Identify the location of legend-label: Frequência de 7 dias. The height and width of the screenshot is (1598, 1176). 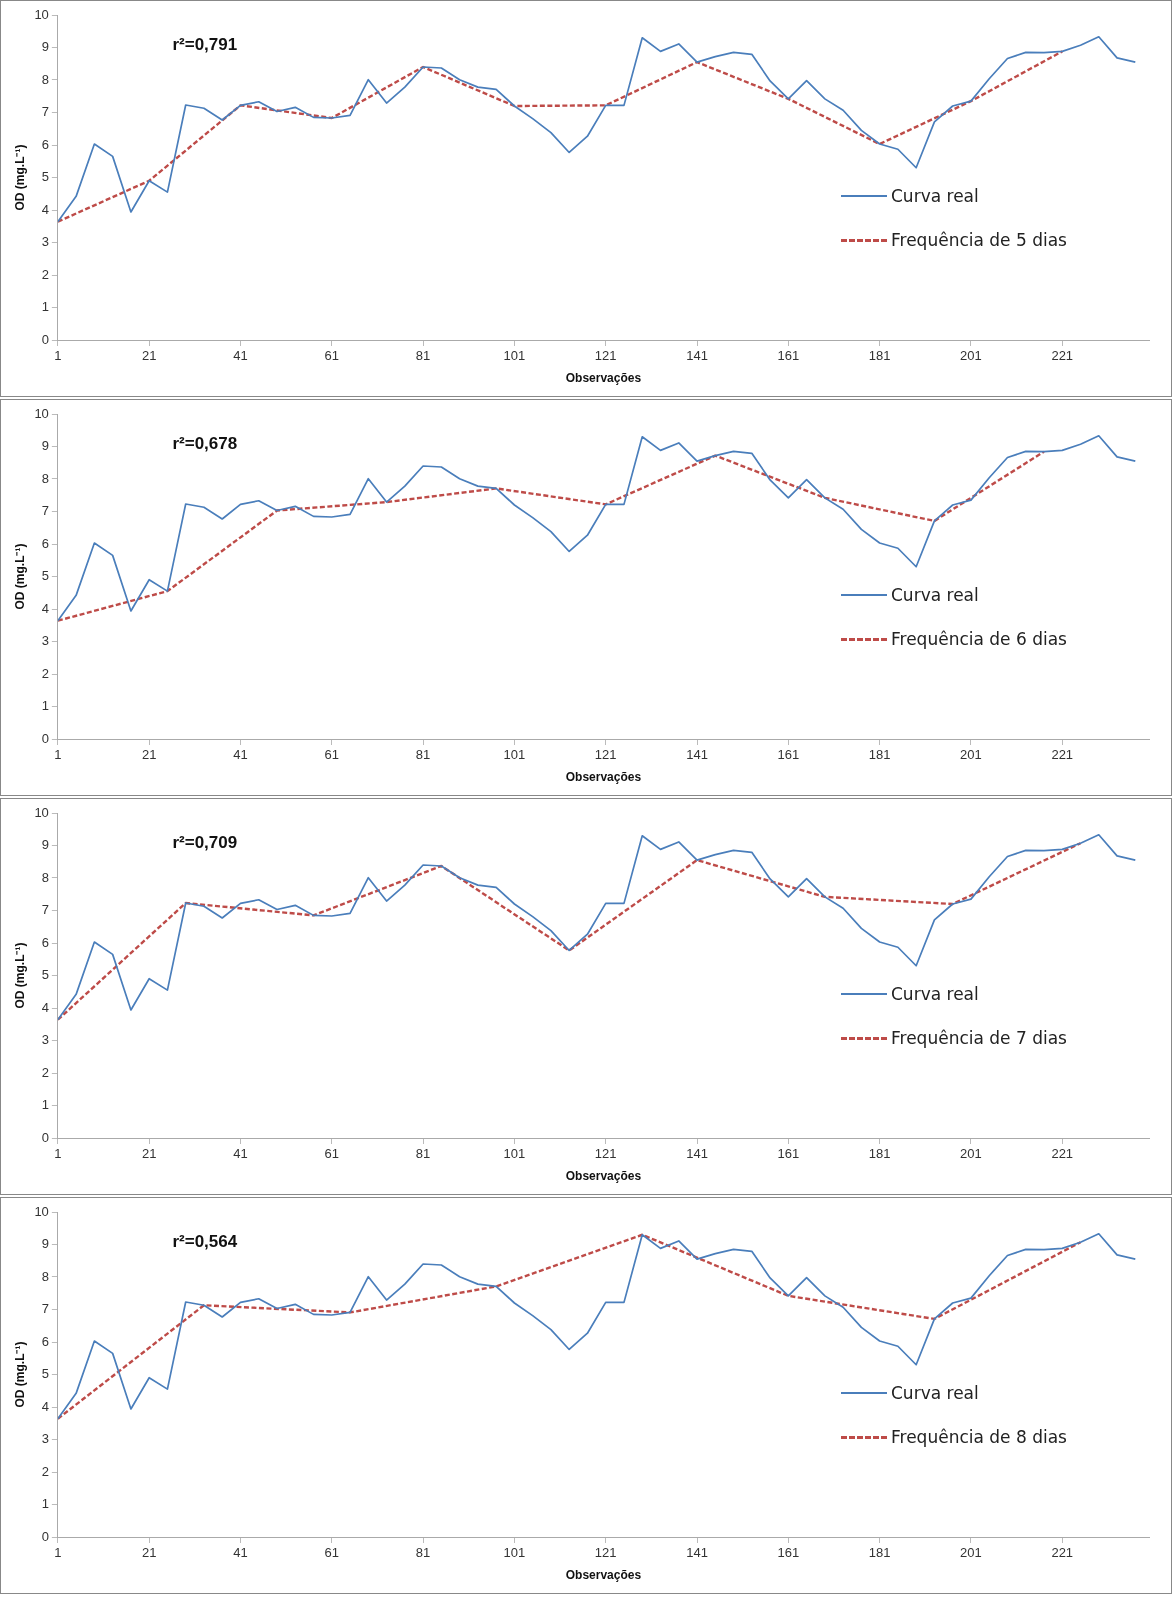
(979, 1038).